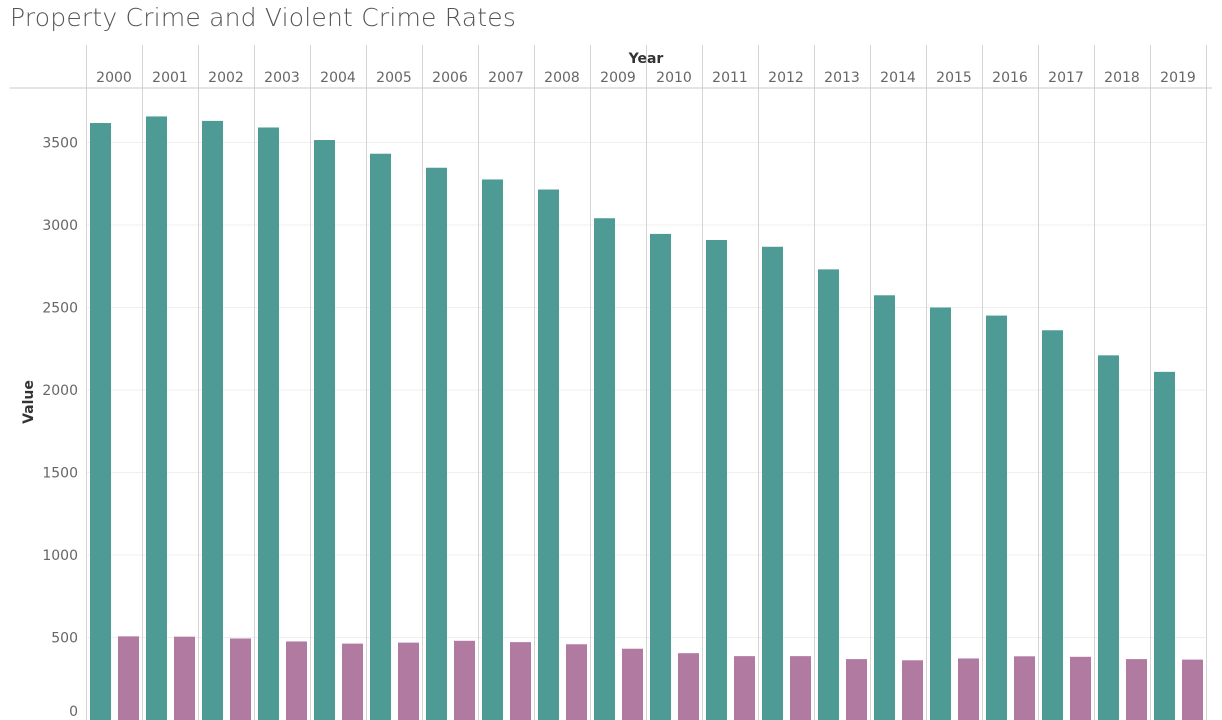  I want to click on y-tick-label: 0, so click(73, 712).